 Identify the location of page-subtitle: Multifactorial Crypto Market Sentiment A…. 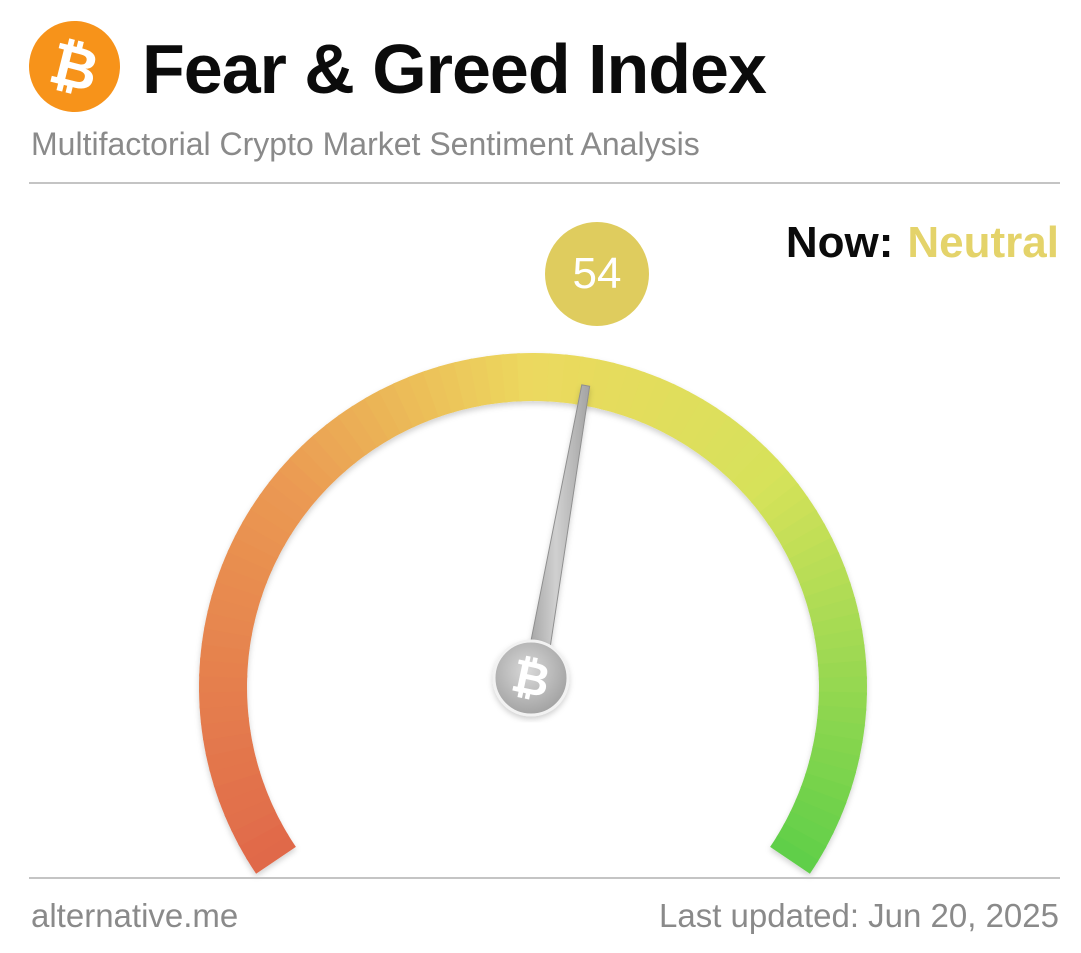
(365, 144).